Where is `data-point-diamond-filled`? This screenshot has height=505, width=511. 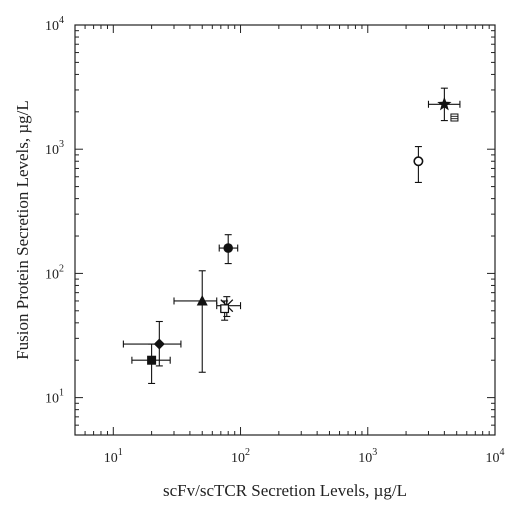 data-point-diamond-filled is located at coordinates (152, 343).